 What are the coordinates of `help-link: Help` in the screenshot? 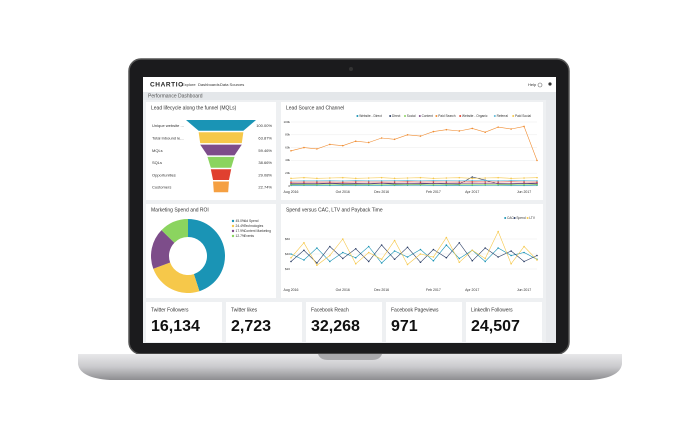 It's located at (532, 84).